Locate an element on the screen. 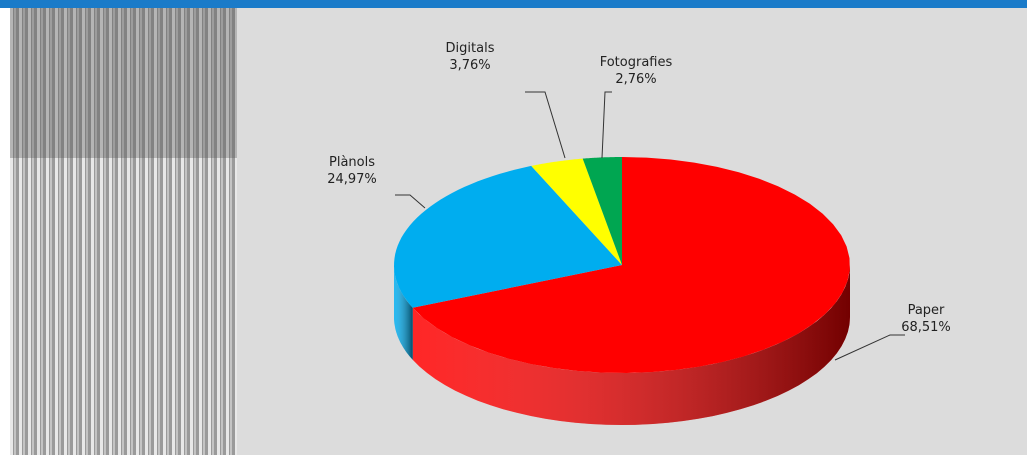  label-name: Plànols is located at coordinates (352, 162).